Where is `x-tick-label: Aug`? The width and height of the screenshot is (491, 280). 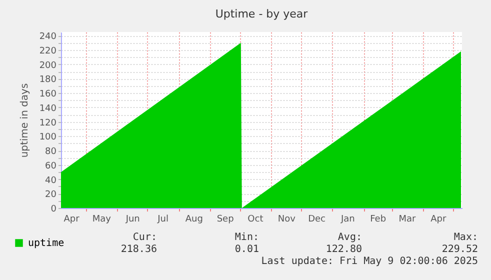
x-tick-label: Aug is located at coordinates (194, 219).